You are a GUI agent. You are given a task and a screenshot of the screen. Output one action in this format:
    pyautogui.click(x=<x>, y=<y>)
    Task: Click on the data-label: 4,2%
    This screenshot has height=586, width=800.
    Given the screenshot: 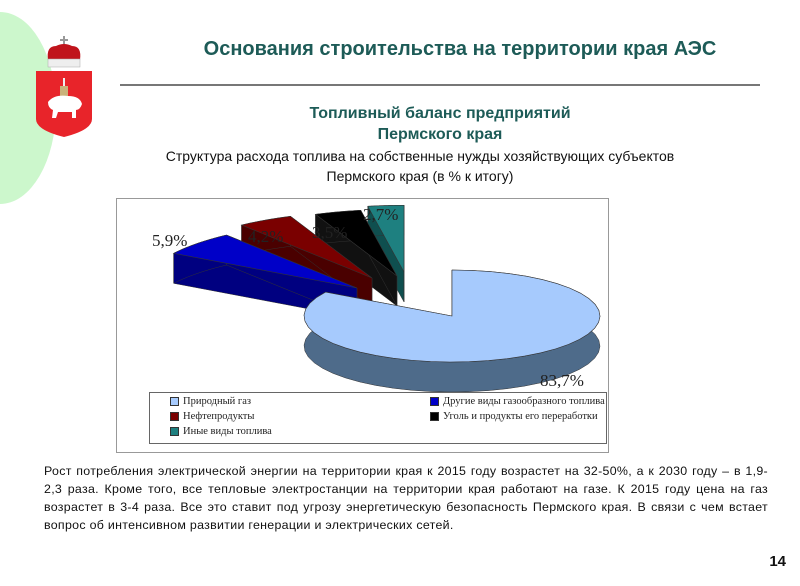 What is the action you would take?
    pyautogui.click(x=265, y=236)
    